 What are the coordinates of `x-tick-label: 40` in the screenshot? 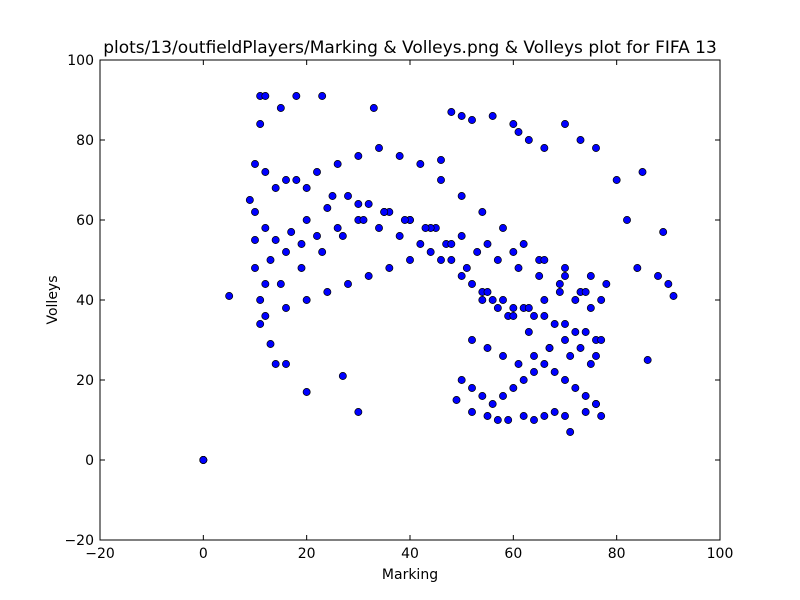 It's located at (410, 554).